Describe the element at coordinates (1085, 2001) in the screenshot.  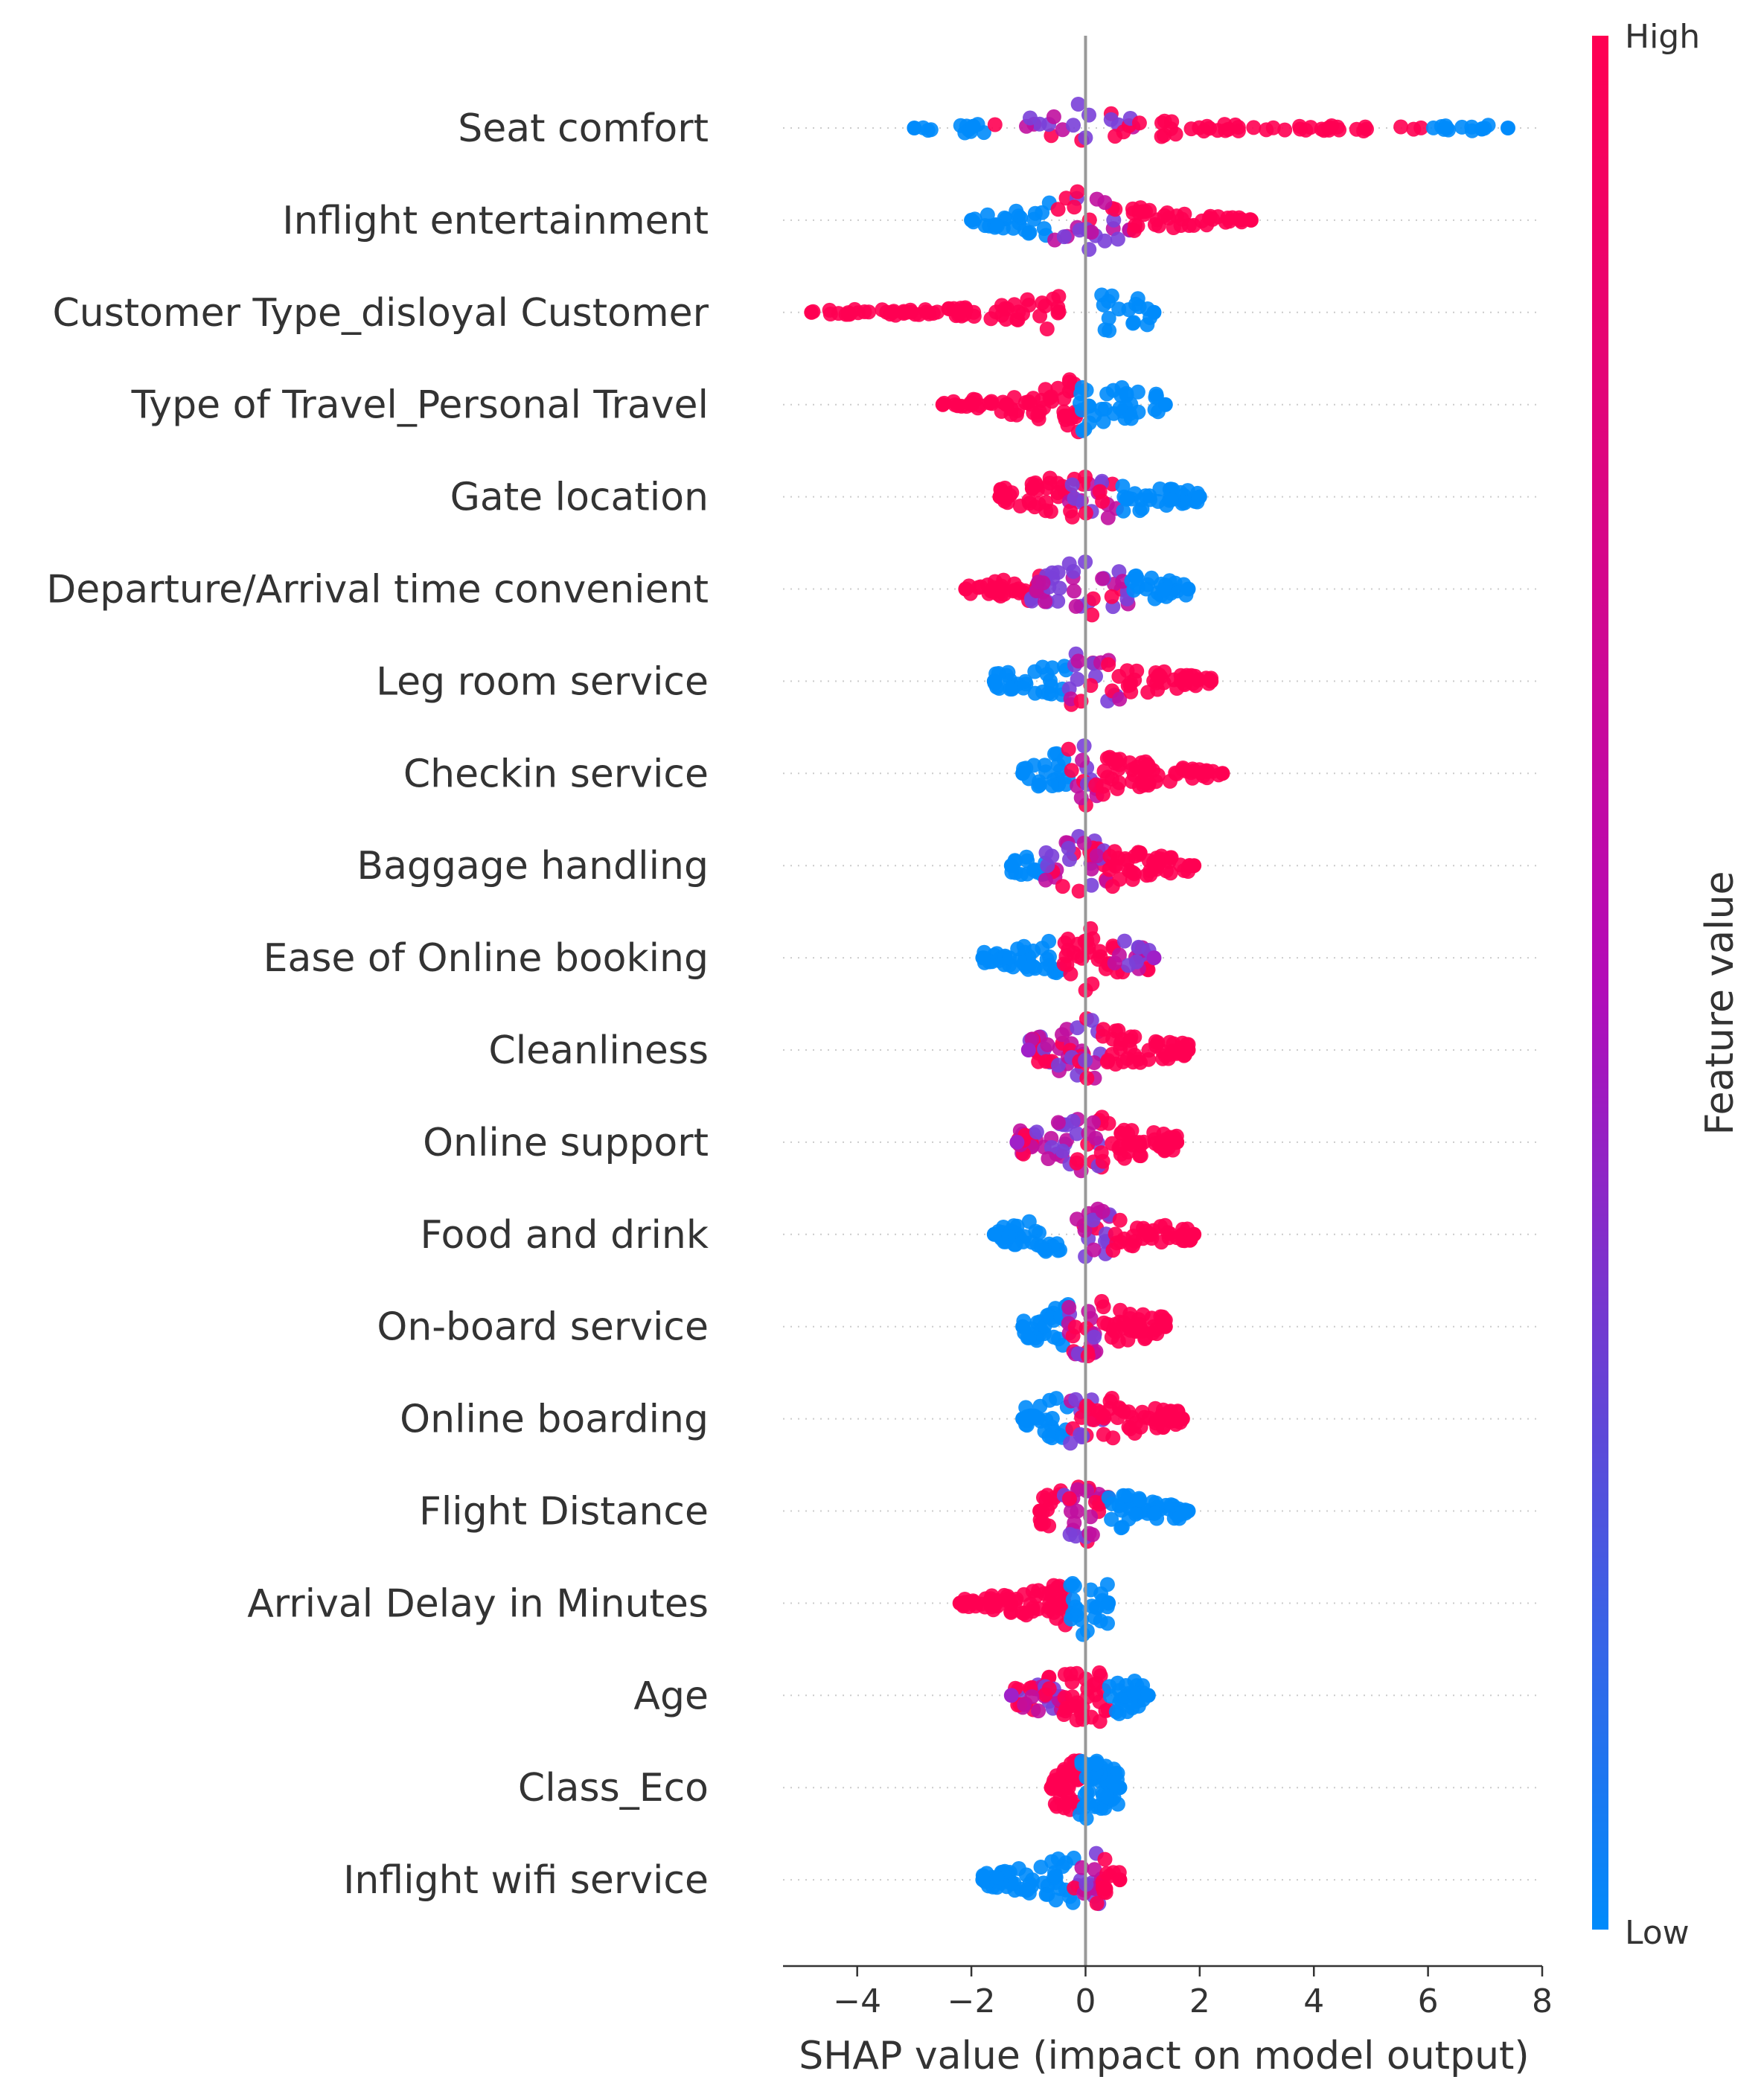
I see `x-tick-label: 0` at that location.